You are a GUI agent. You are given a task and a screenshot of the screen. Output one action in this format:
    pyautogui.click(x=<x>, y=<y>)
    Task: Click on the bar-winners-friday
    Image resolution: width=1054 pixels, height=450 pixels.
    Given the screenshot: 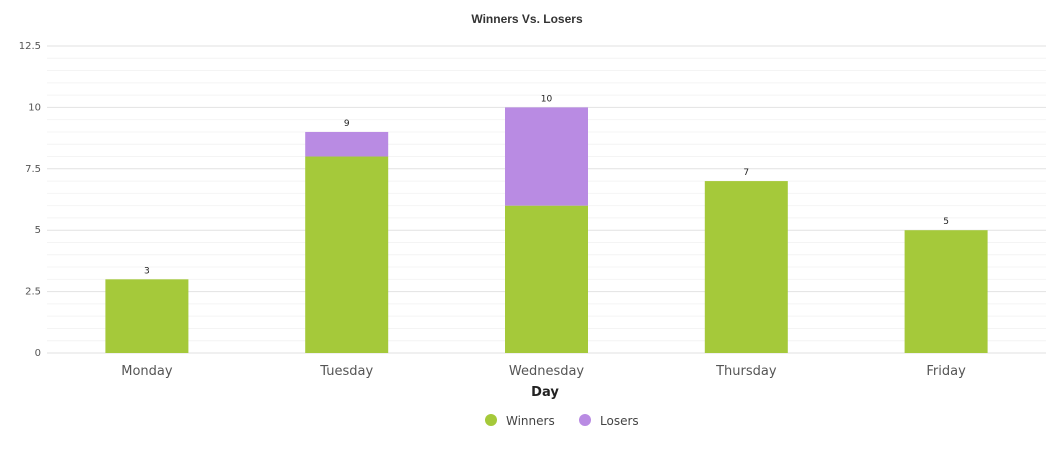 What is the action you would take?
    pyautogui.click(x=946, y=291)
    